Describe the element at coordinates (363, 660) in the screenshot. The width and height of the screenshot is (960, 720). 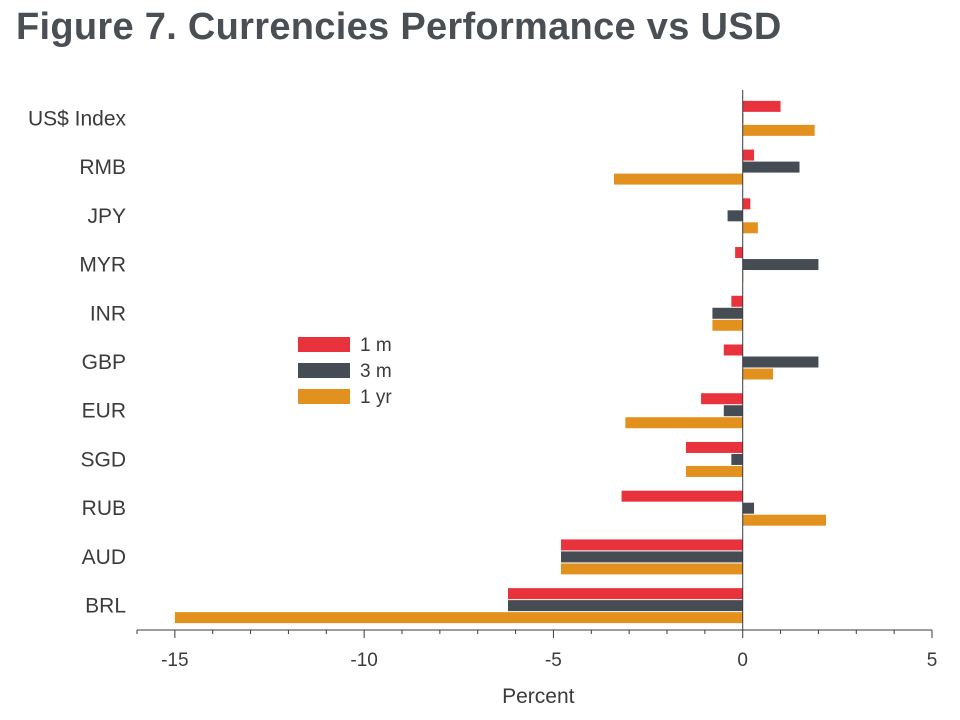
I see `x-tick-label: -10` at that location.